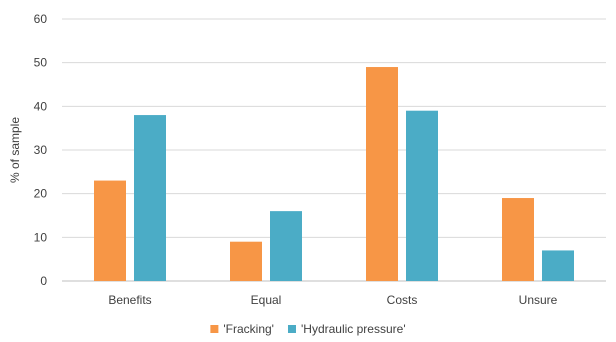 The height and width of the screenshot is (342, 616). Describe the element at coordinates (248, 329) in the screenshot. I see `legend-label-series-1: 'Fracking'` at that location.